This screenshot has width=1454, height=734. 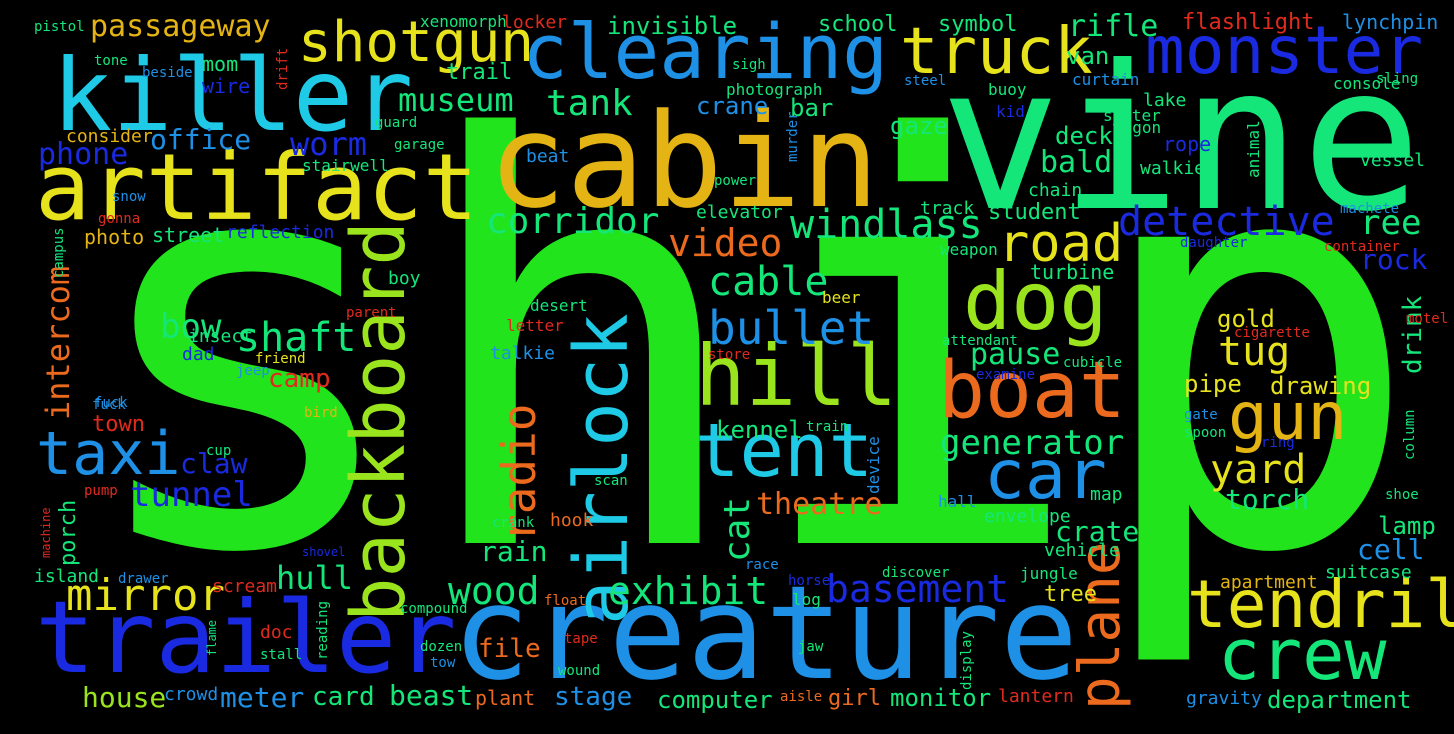 What do you see at coordinates (737, 529) in the screenshot?
I see `word-cat: cat` at bounding box center [737, 529].